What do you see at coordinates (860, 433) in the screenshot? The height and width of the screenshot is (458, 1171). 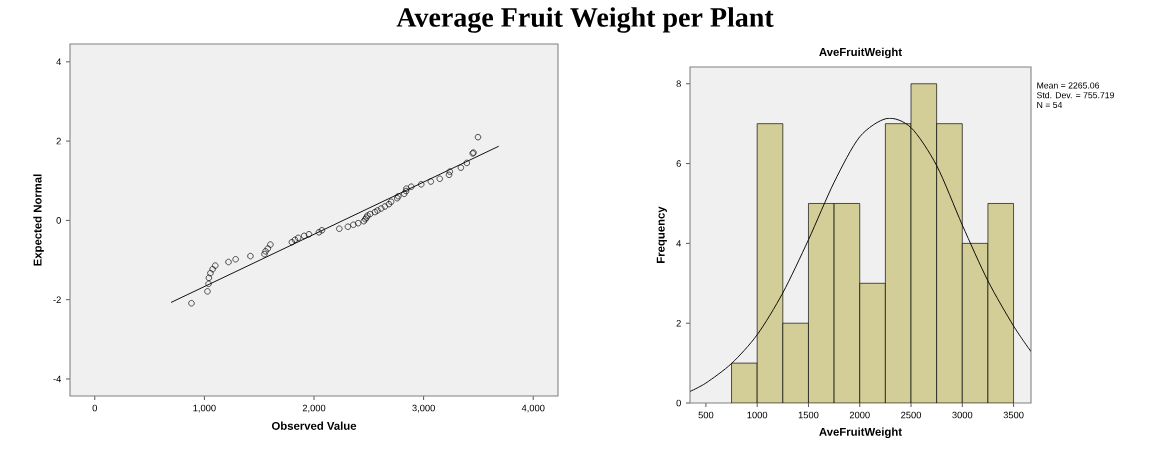 I see `x-axis-title: AveFruitWeight` at bounding box center [860, 433].